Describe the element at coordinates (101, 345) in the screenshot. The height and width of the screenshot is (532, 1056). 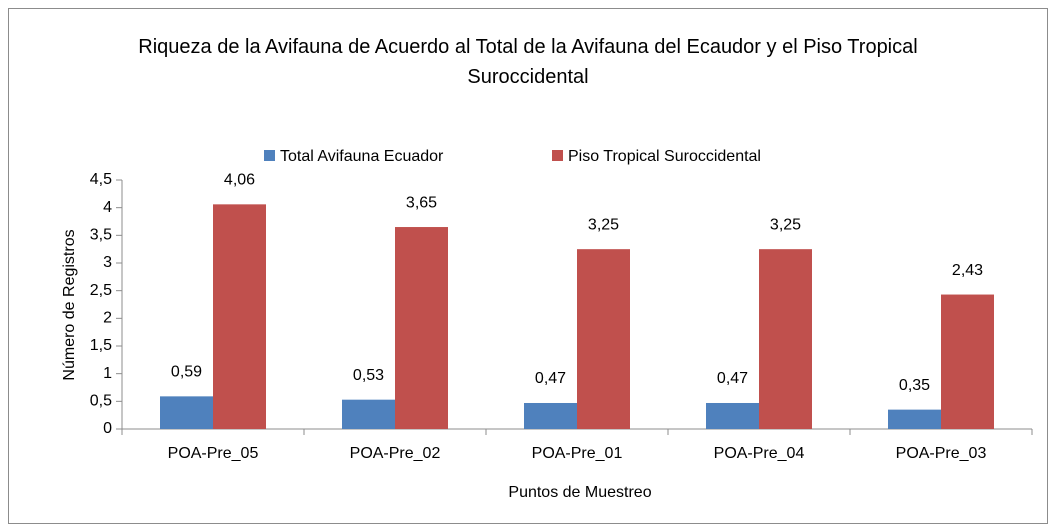
I see `y-tick-label: 1,5` at that location.